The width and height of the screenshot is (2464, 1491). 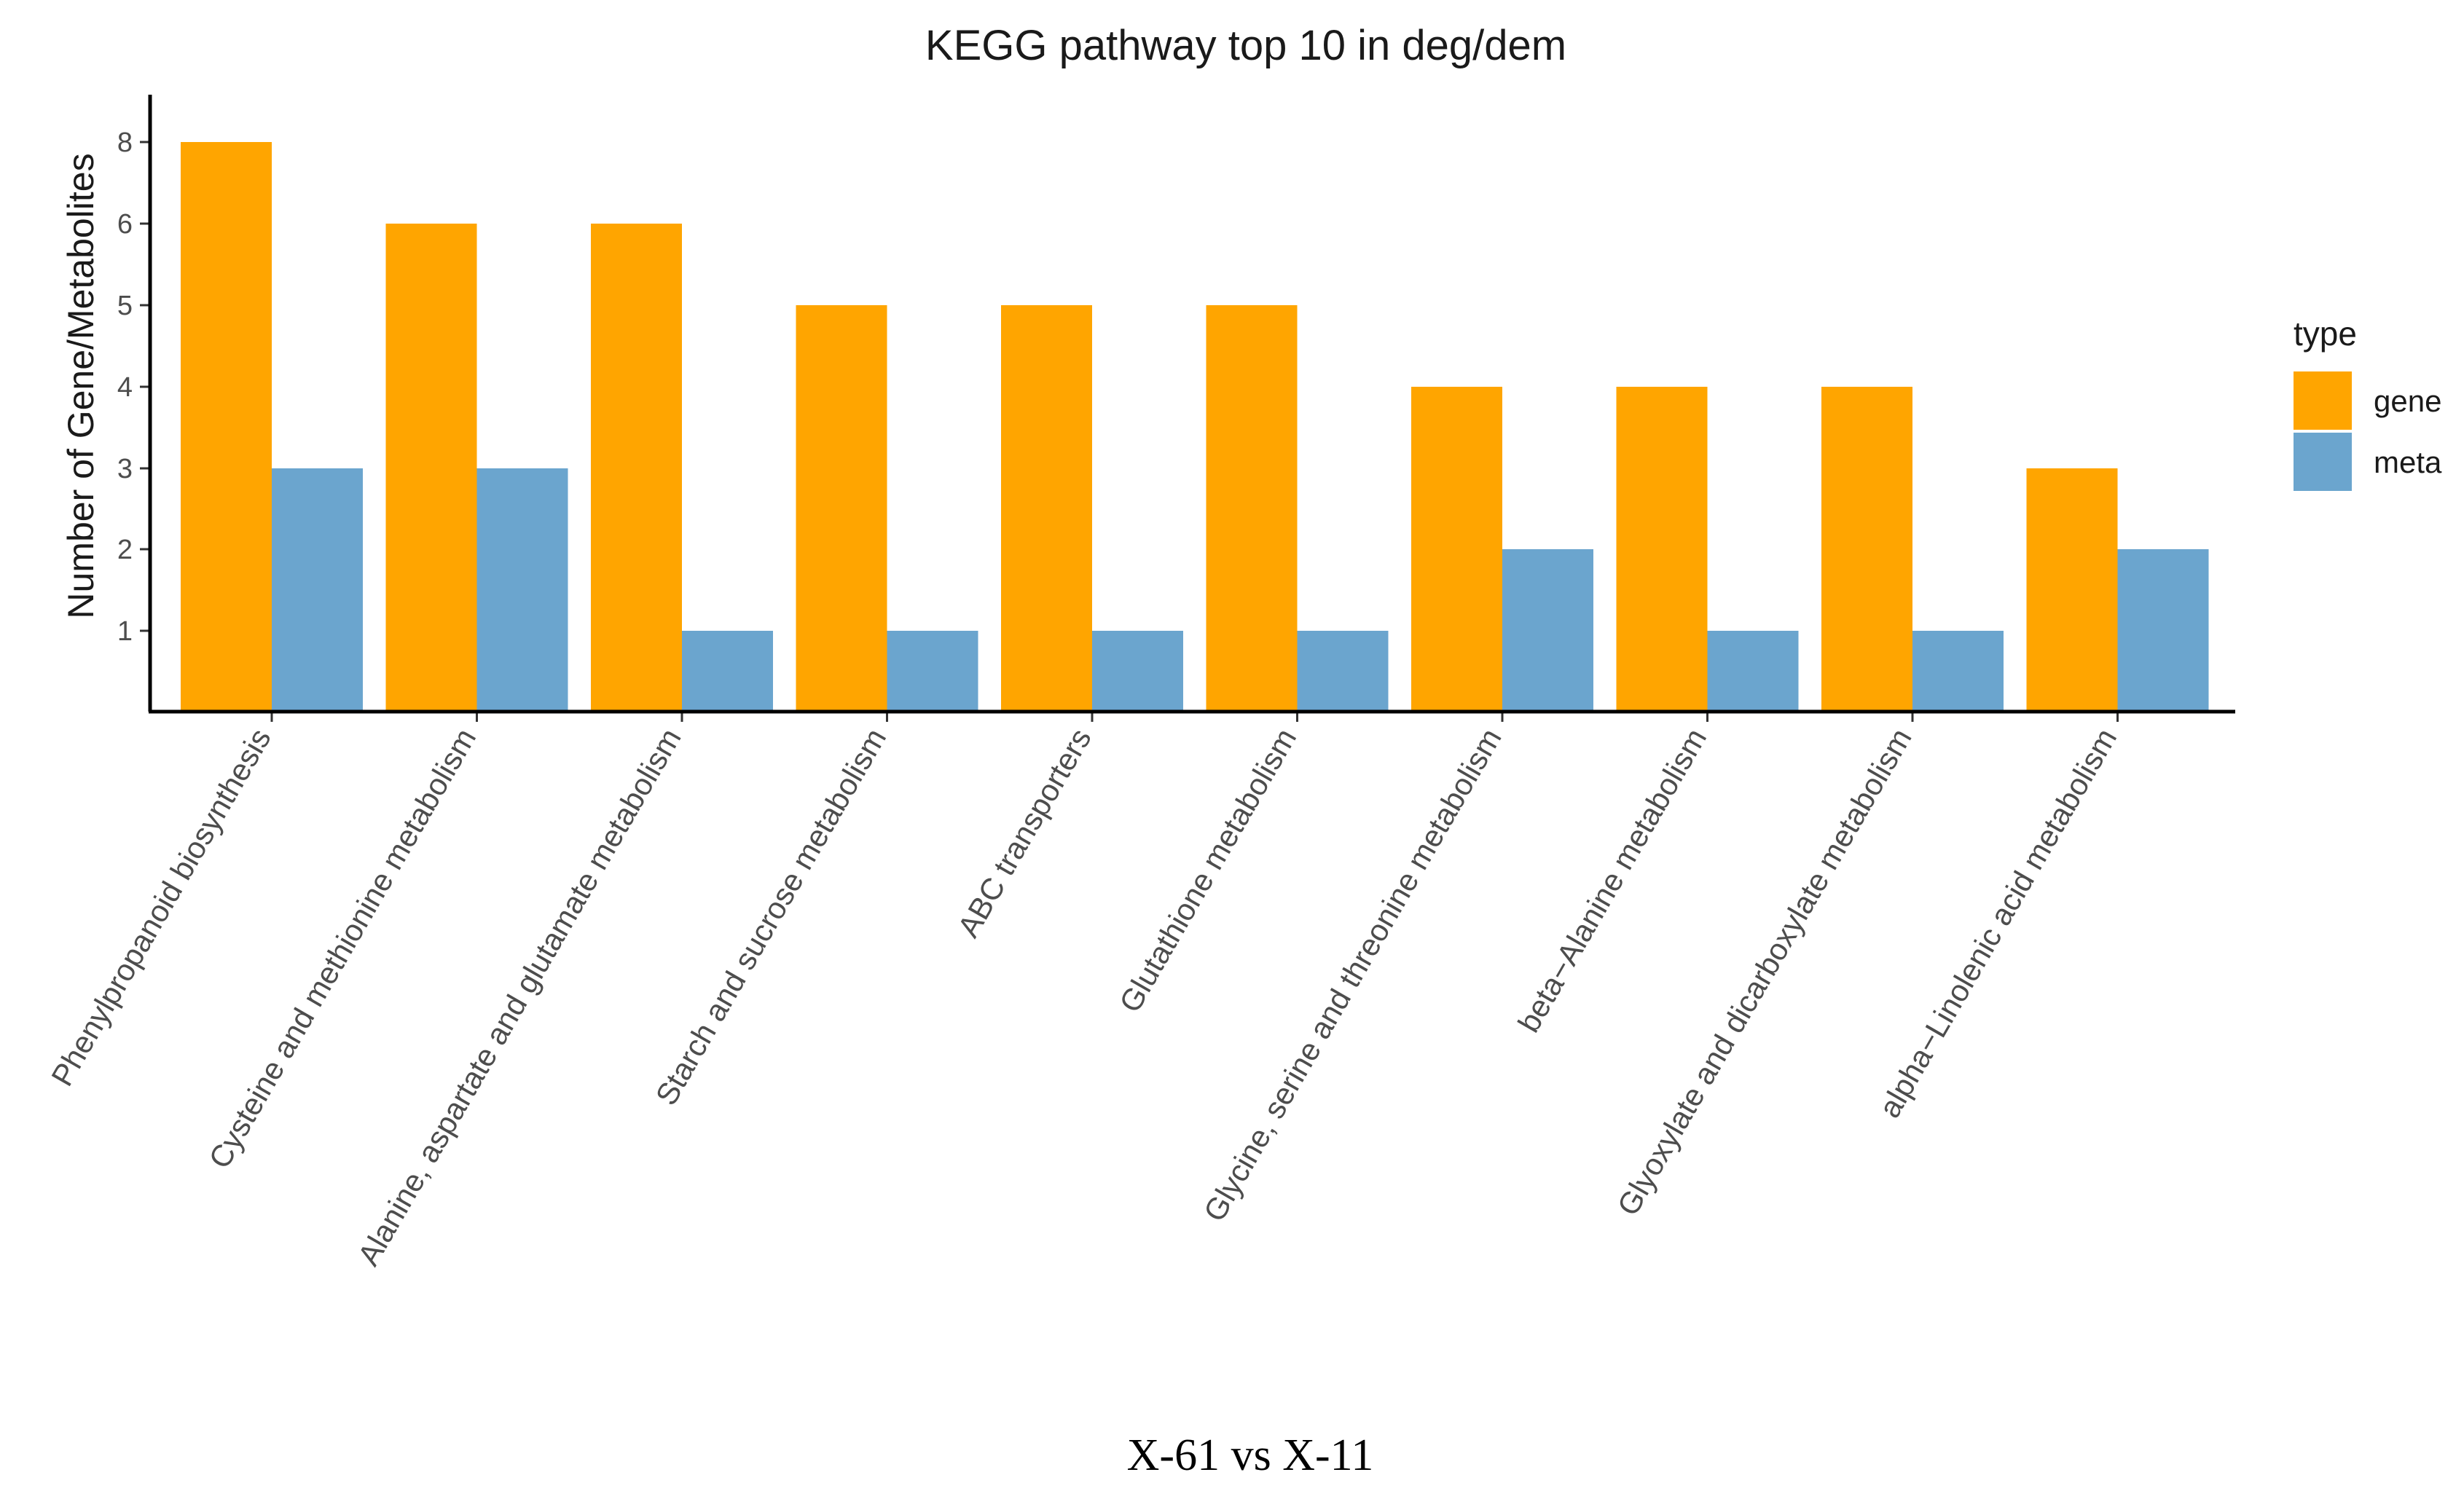 What do you see at coordinates (125, 224) in the screenshot?
I see `y-tick-label: 6` at bounding box center [125, 224].